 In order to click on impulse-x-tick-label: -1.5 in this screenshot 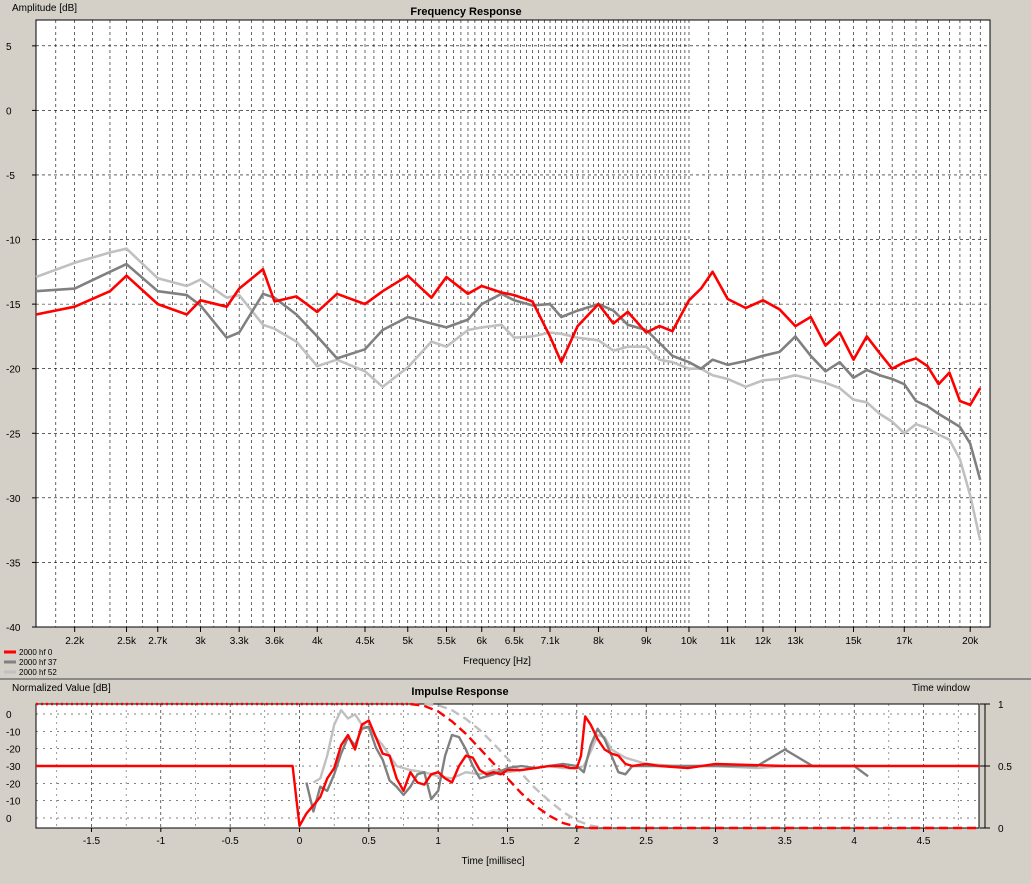, I will do `click(92, 841)`.